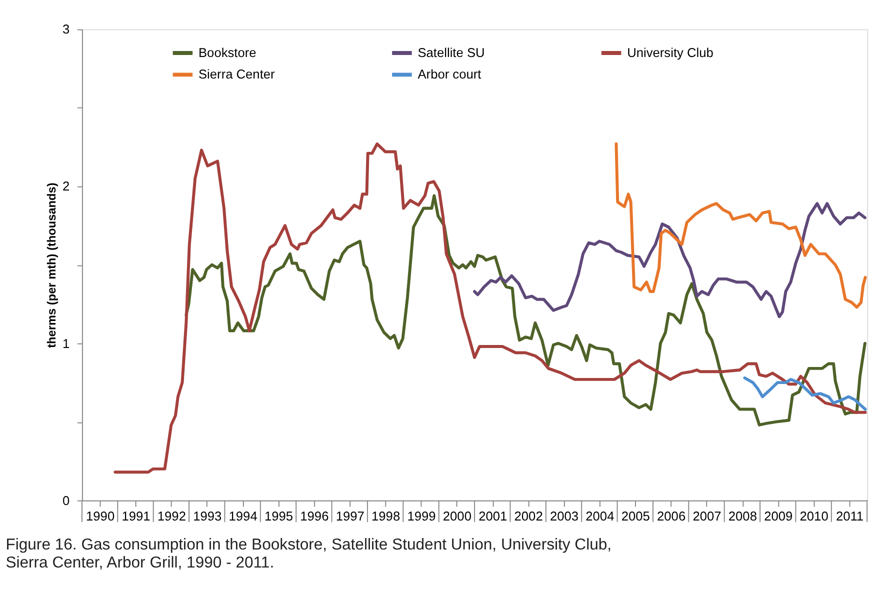 The height and width of the screenshot is (605, 874). What do you see at coordinates (564, 516) in the screenshot?
I see `x-tick-label: 2003` at bounding box center [564, 516].